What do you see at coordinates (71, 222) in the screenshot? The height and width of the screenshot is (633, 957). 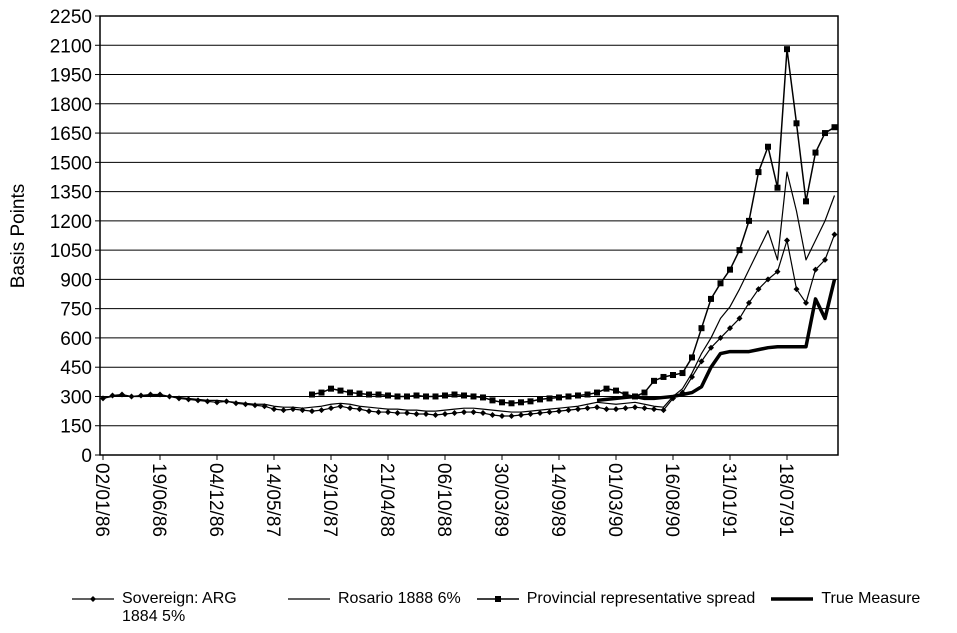 I see `y-tick-label: 1200` at bounding box center [71, 222].